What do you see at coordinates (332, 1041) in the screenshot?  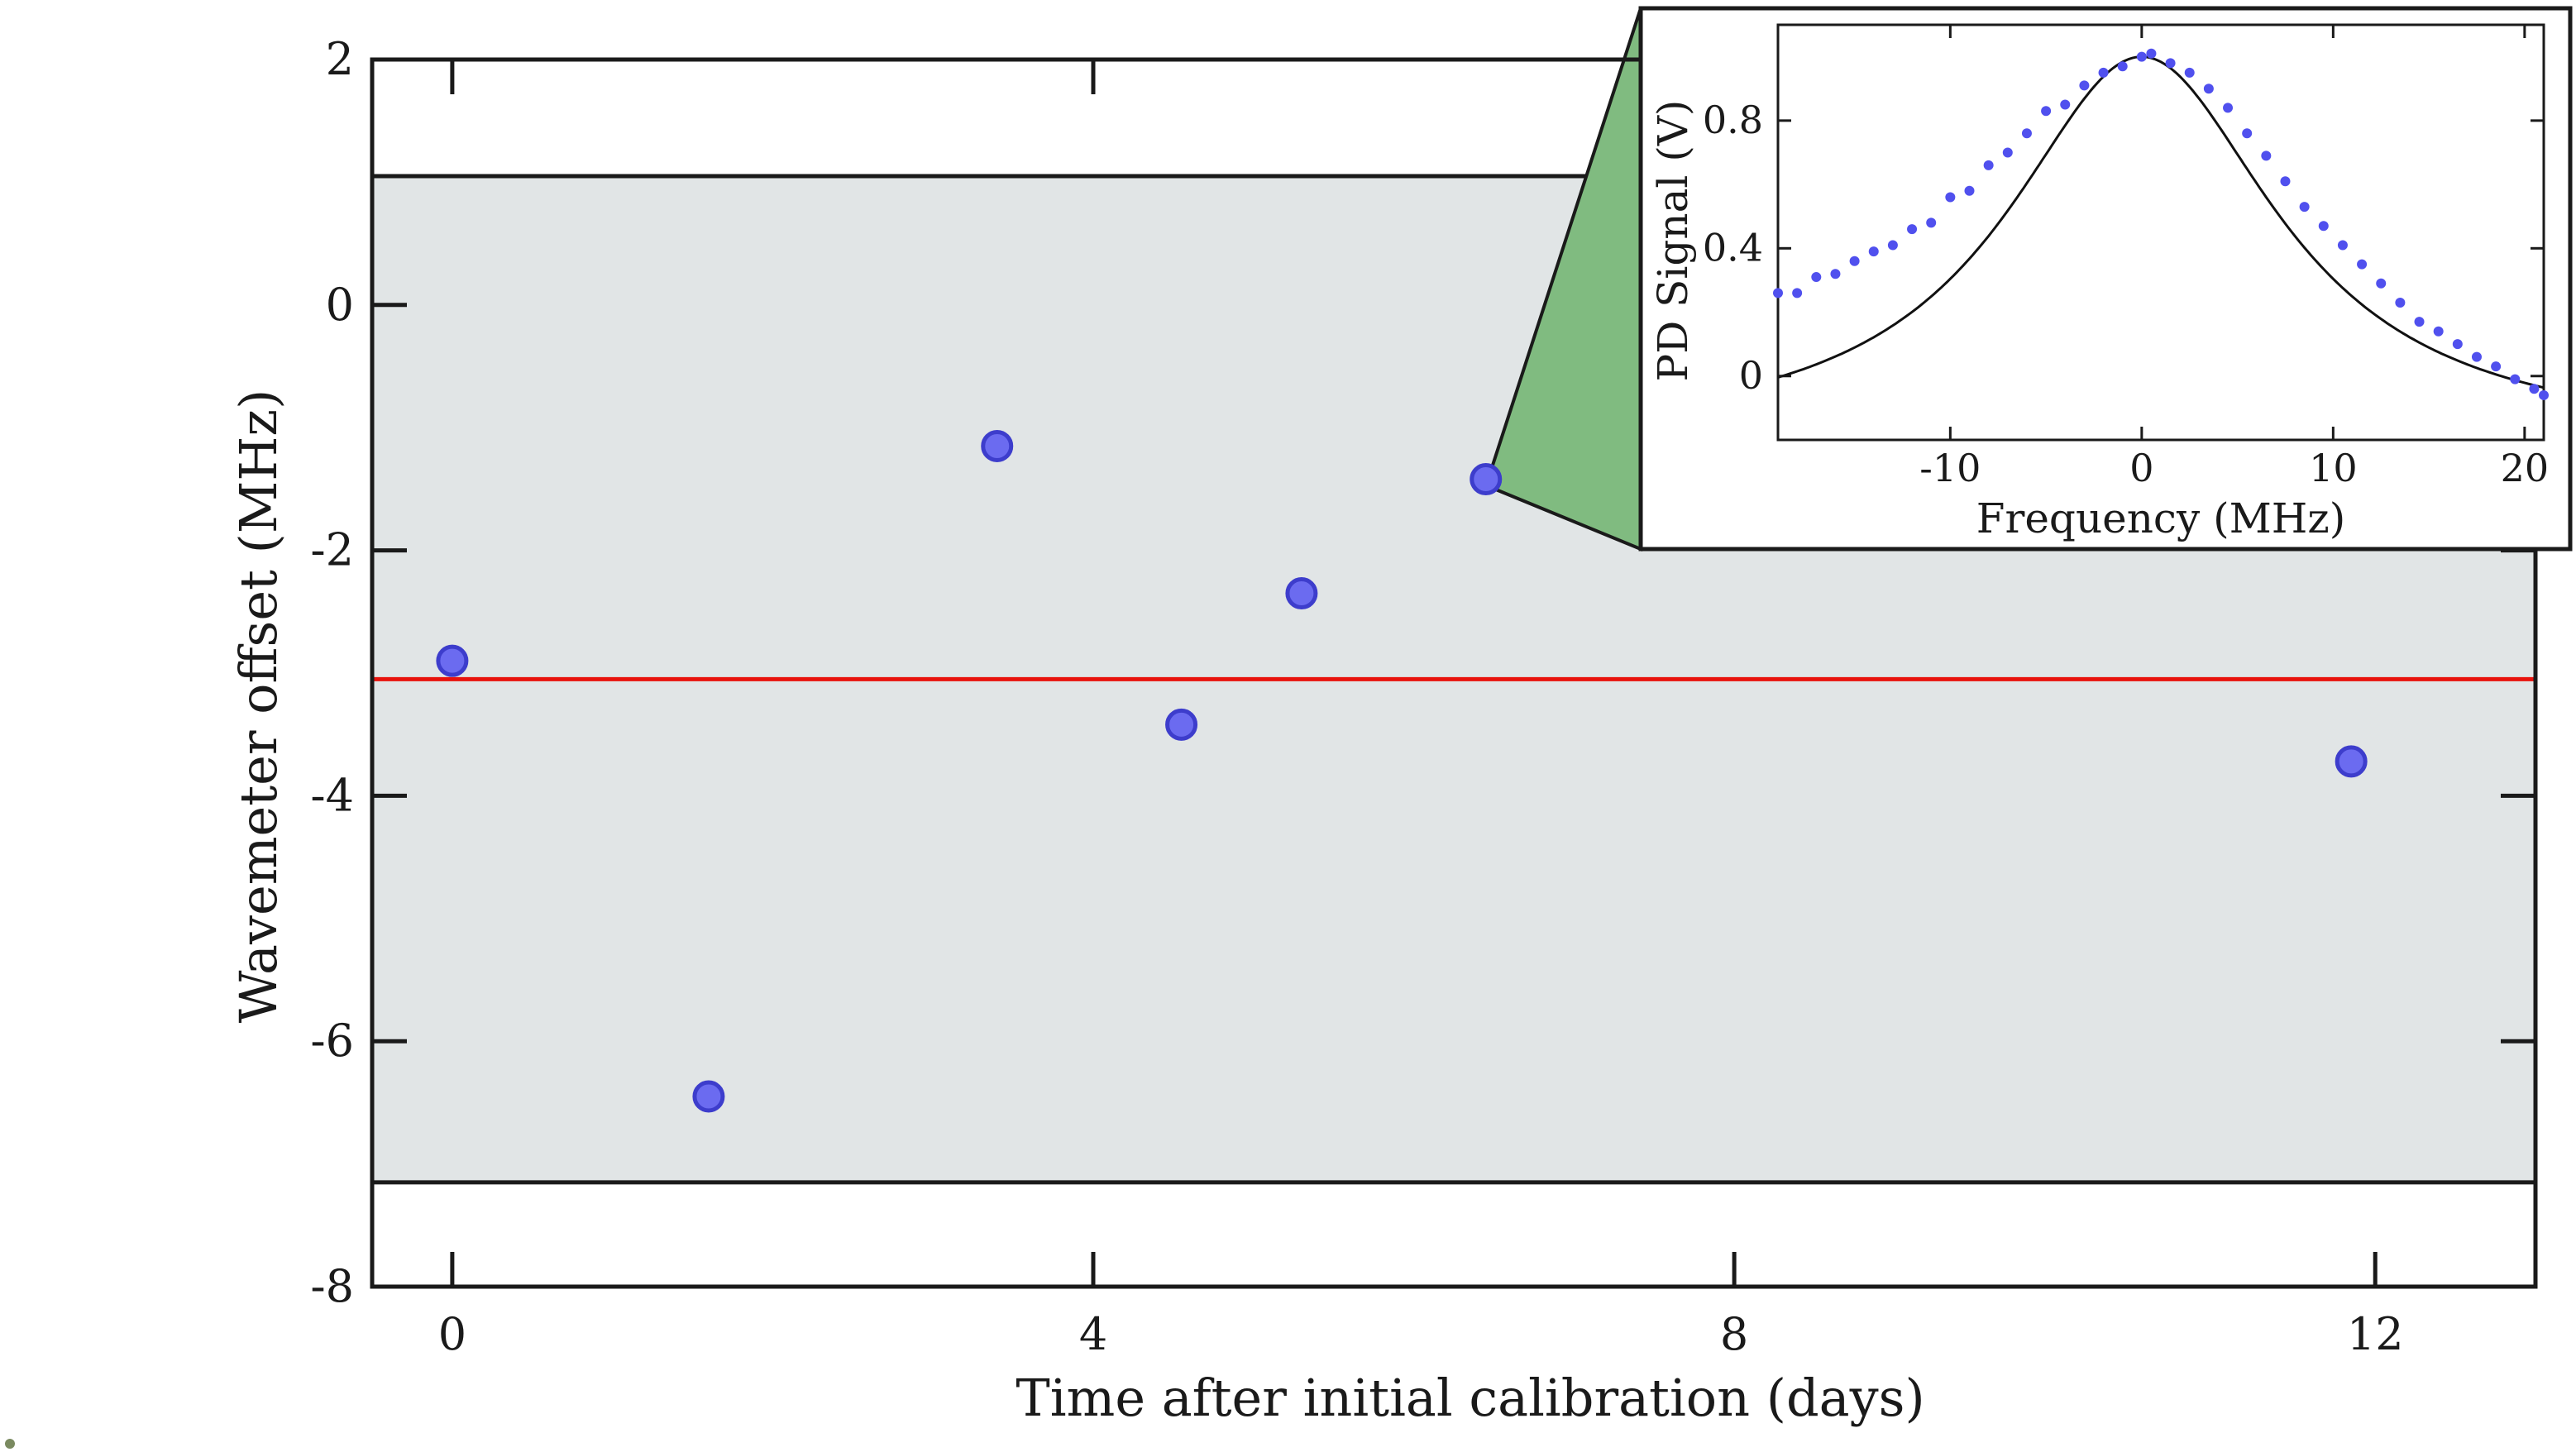 I see `y-tick-label: -6` at bounding box center [332, 1041].